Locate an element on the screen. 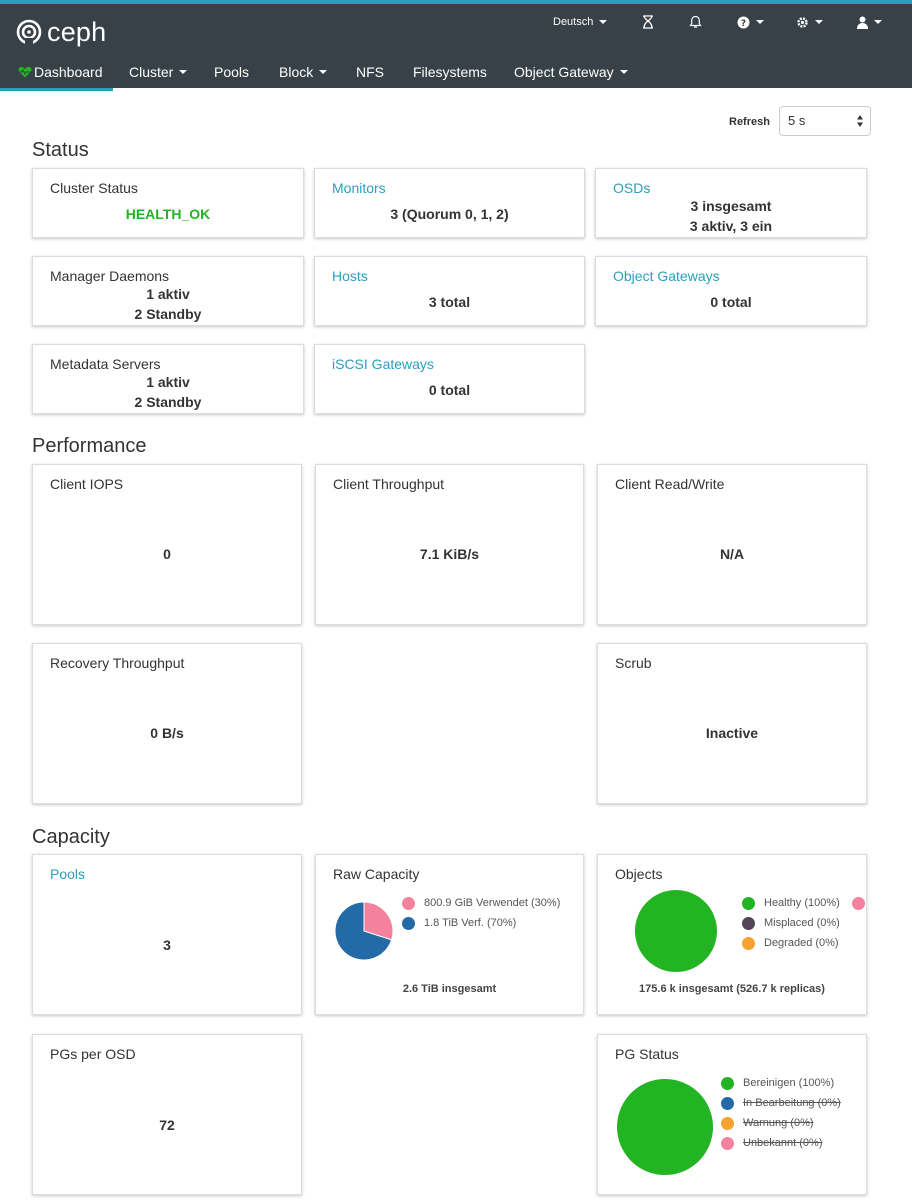 This screenshot has width=912, height=1200. ceph-logo: ceph is located at coordinates (61, 32).